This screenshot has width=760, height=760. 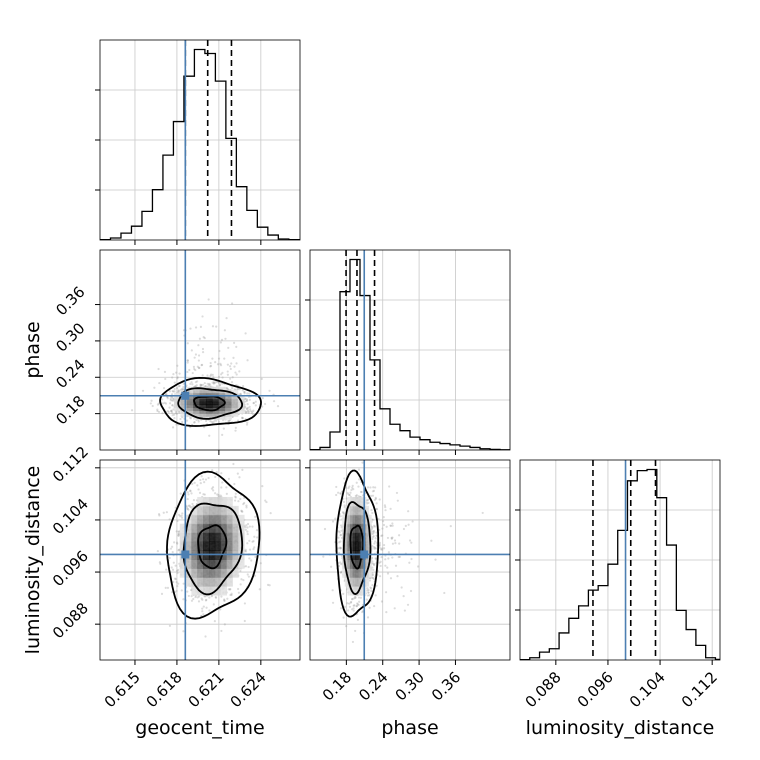 What do you see at coordinates (70, 301) in the screenshot?
I see `ytick-label-phase: 0.36` at bounding box center [70, 301].